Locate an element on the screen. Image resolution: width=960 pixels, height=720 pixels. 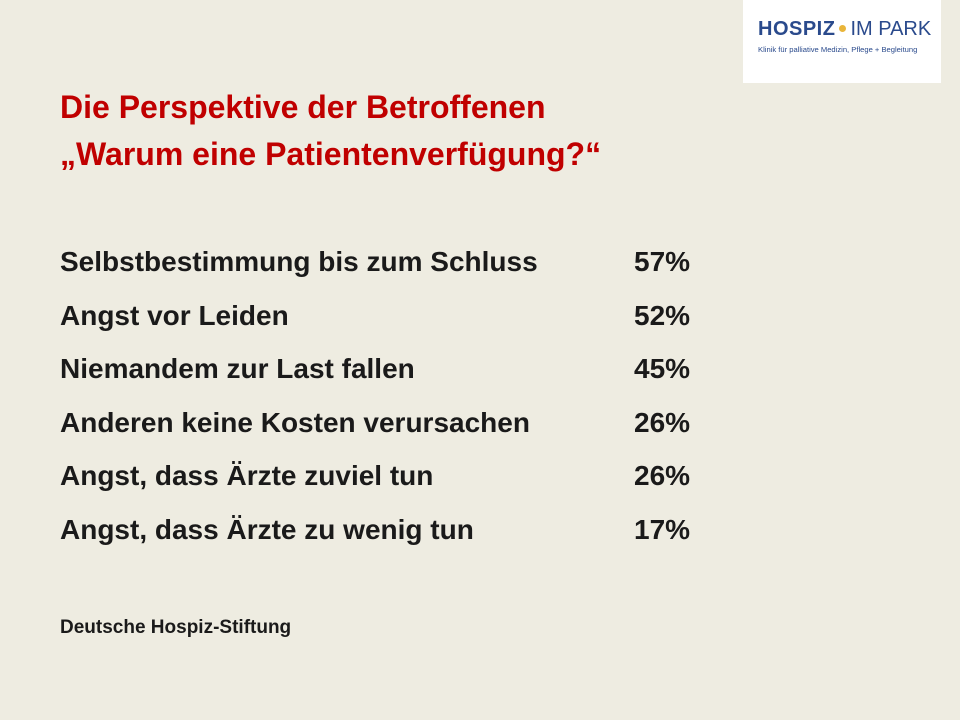
reason-label: Niemandem zur Last fallen is located at coordinates (237, 368).